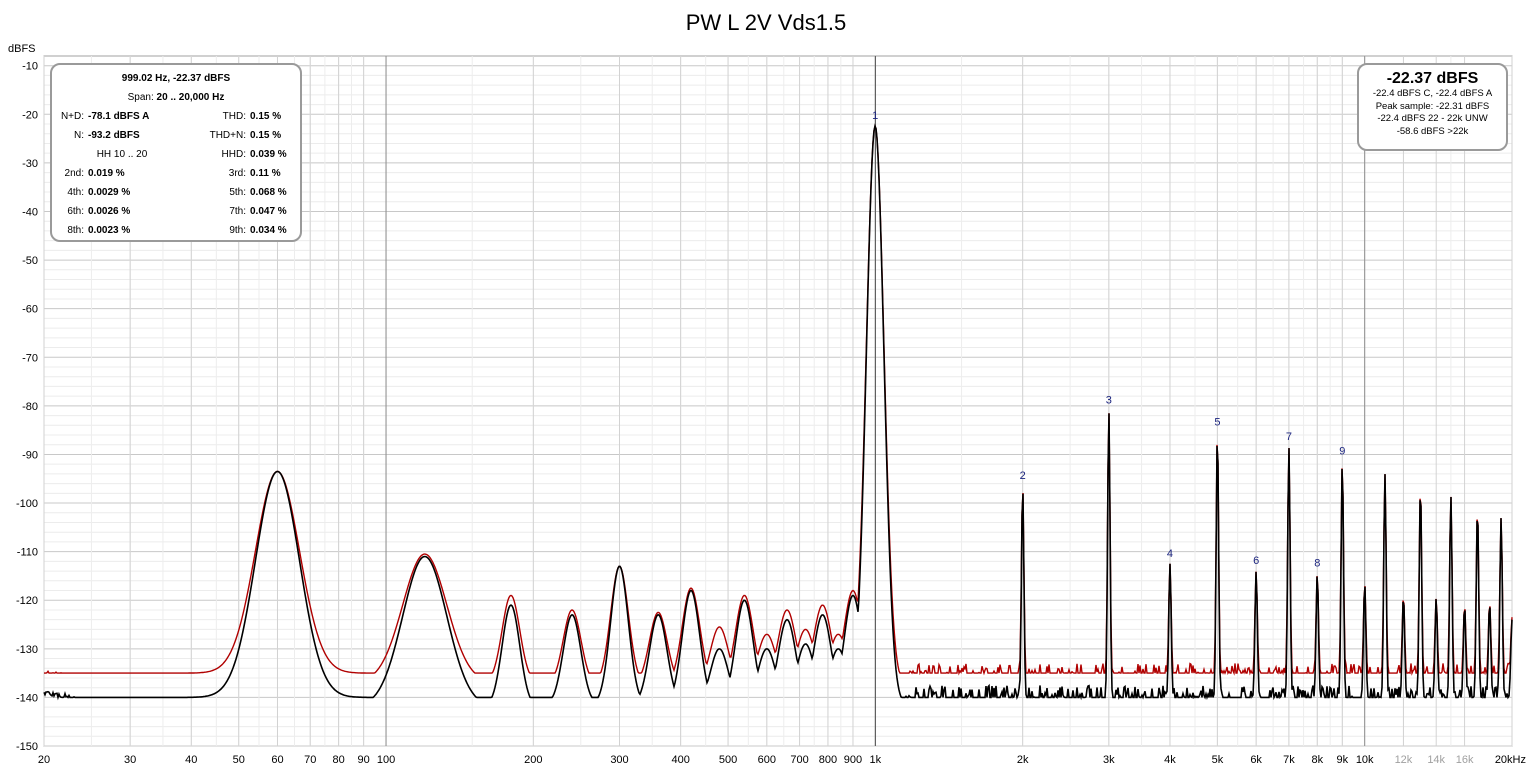 The image size is (1532, 770). Describe the element at coordinates (239, 760) in the screenshot. I see `x-tick-label: 50` at that location.